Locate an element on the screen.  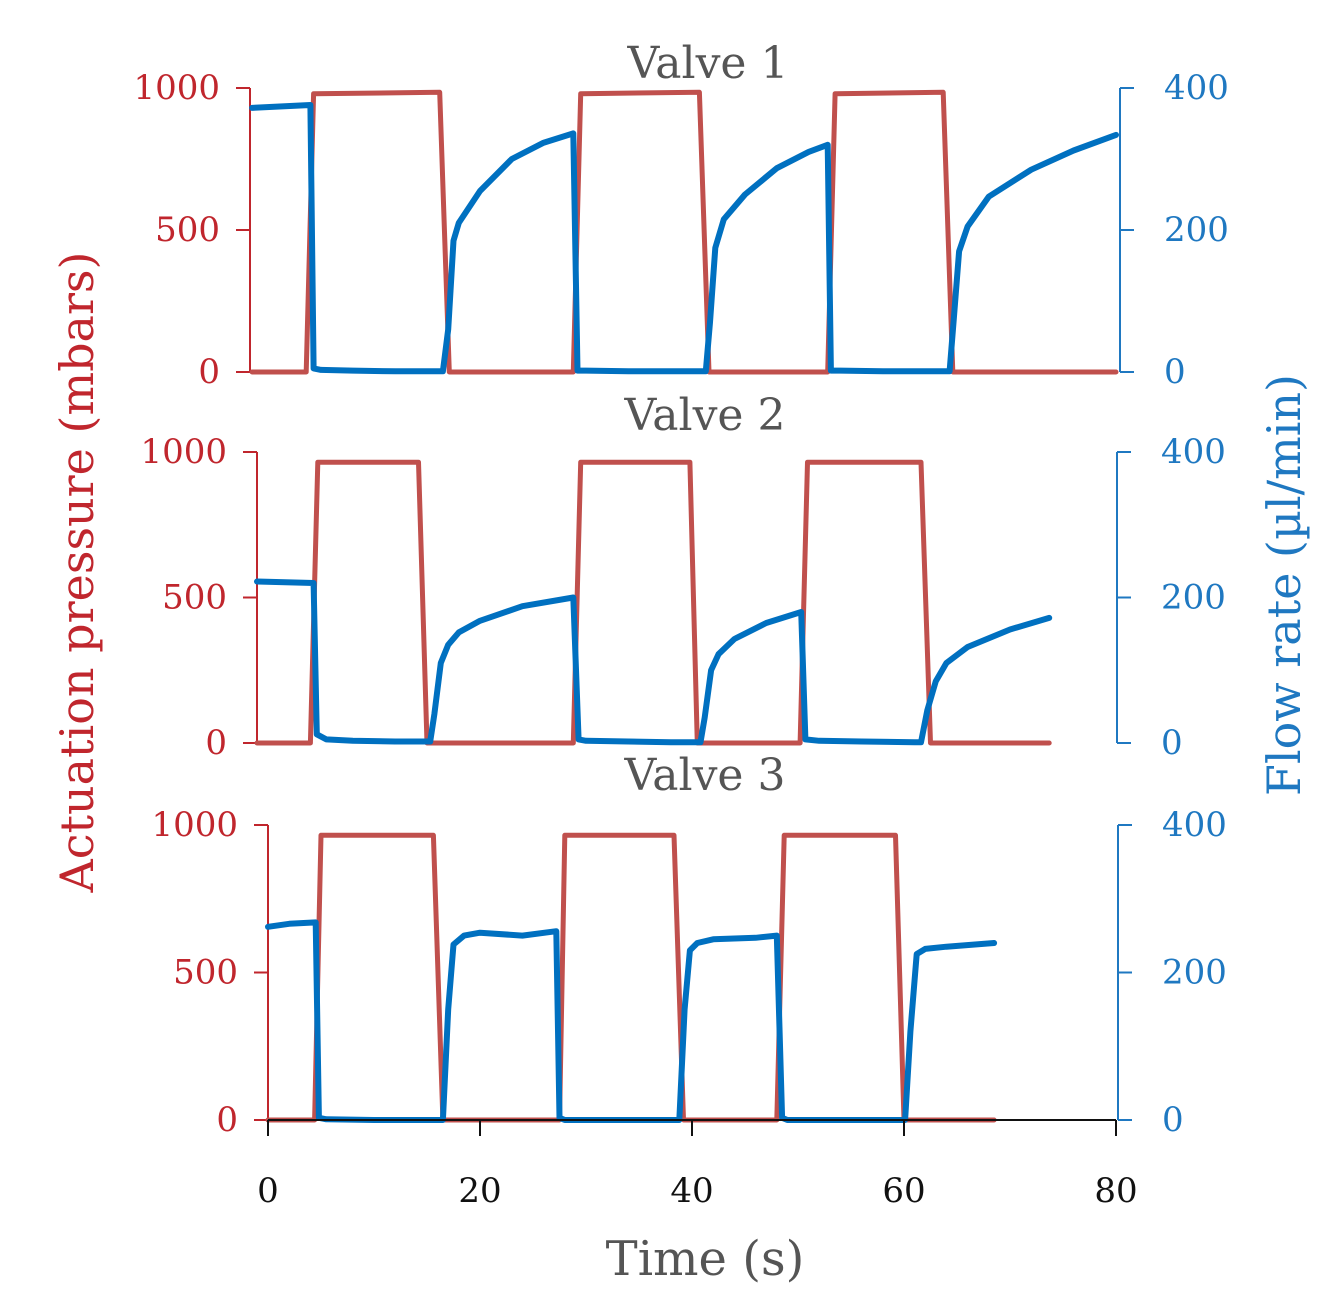
panel-title: Valve 3 is located at coordinates (705, 775).